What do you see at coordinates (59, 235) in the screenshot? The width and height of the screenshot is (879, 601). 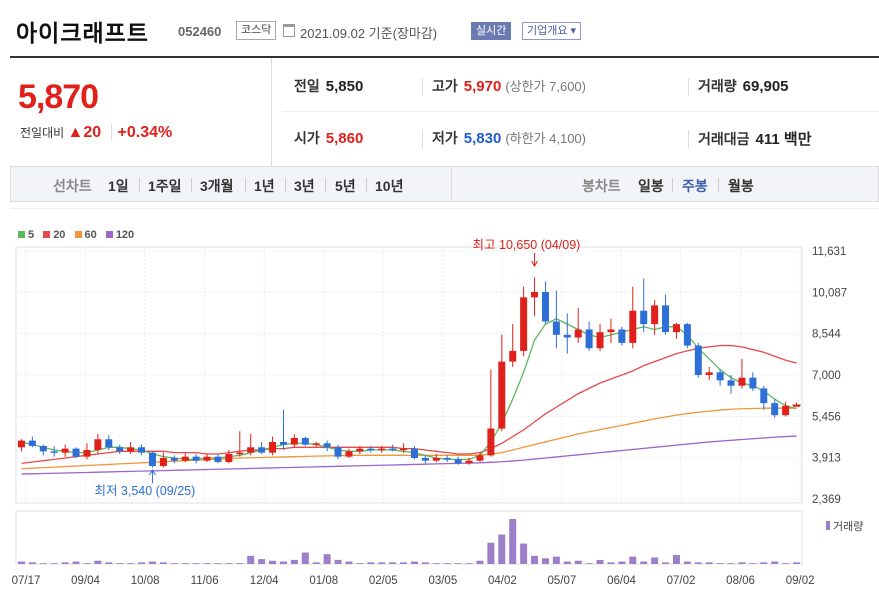 I see `legend-ma20-label: 20` at bounding box center [59, 235].